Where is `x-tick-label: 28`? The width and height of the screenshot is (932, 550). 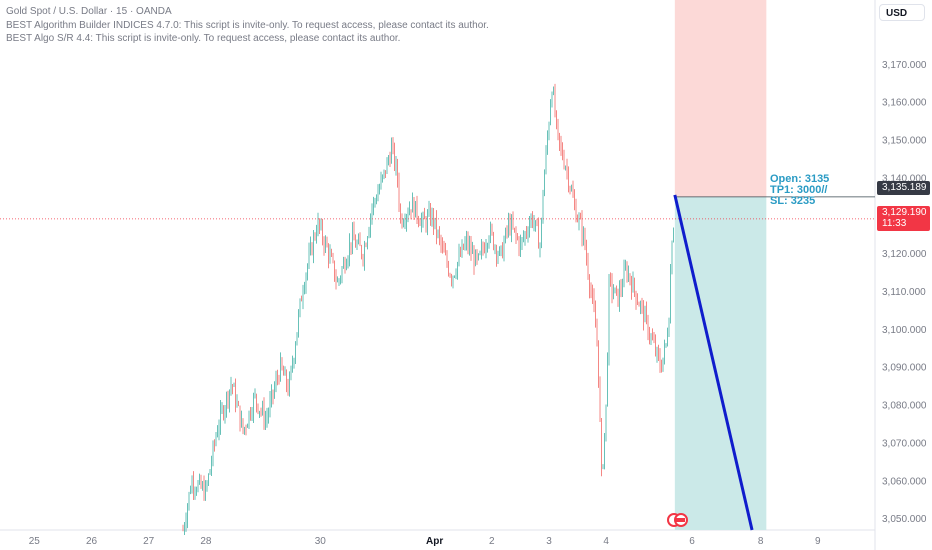
x-tick-label: 28 is located at coordinates (206, 541).